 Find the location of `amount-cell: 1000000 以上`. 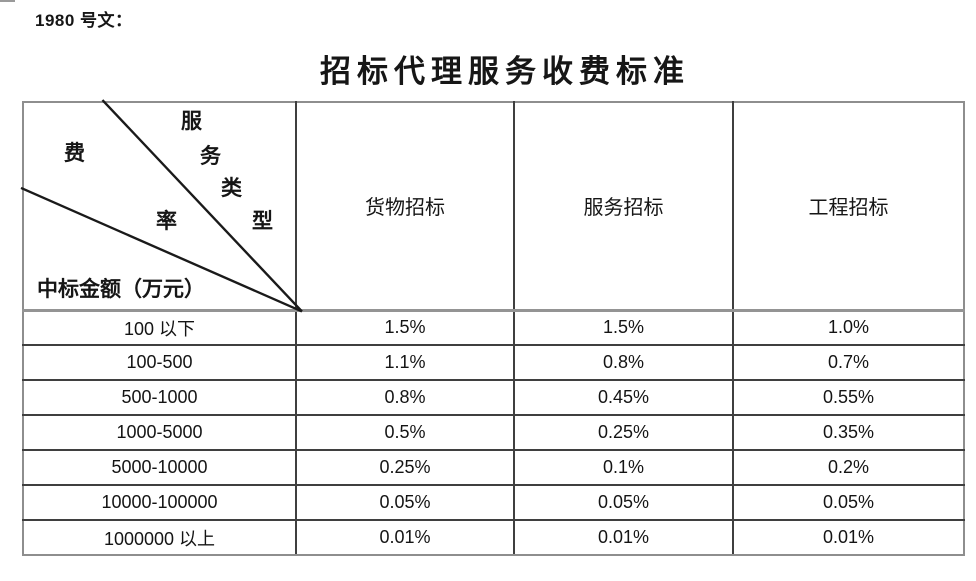

amount-cell: 1000000 以上 is located at coordinates (159, 537).